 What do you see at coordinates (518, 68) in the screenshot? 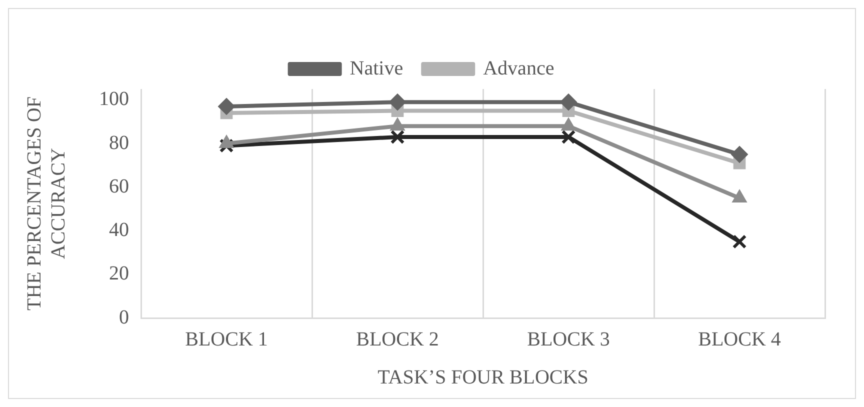
I see `legend-label: Advance` at bounding box center [518, 68].